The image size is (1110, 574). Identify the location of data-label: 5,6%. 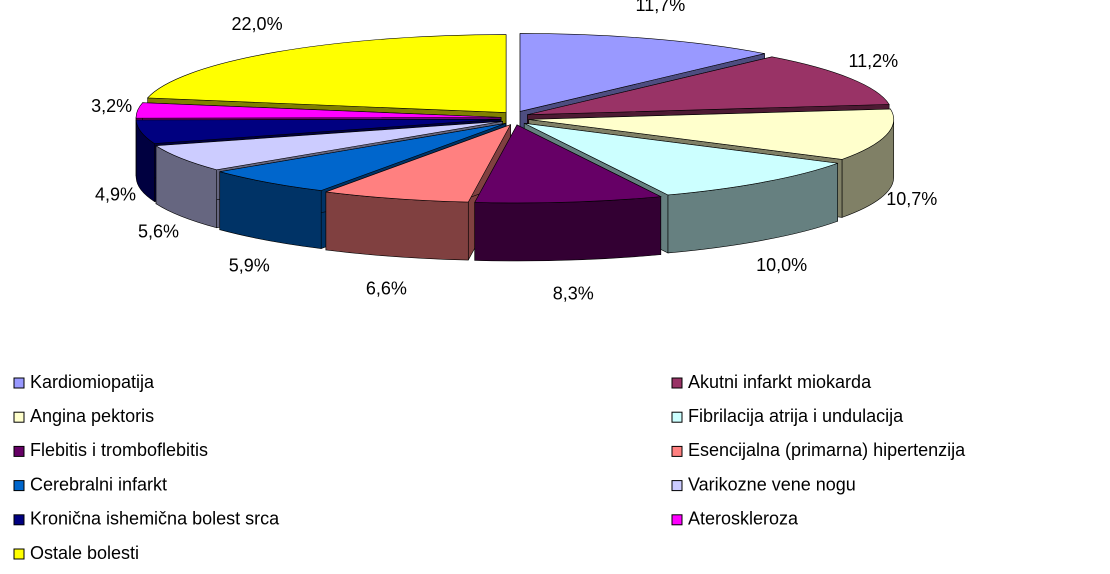
(158, 232).